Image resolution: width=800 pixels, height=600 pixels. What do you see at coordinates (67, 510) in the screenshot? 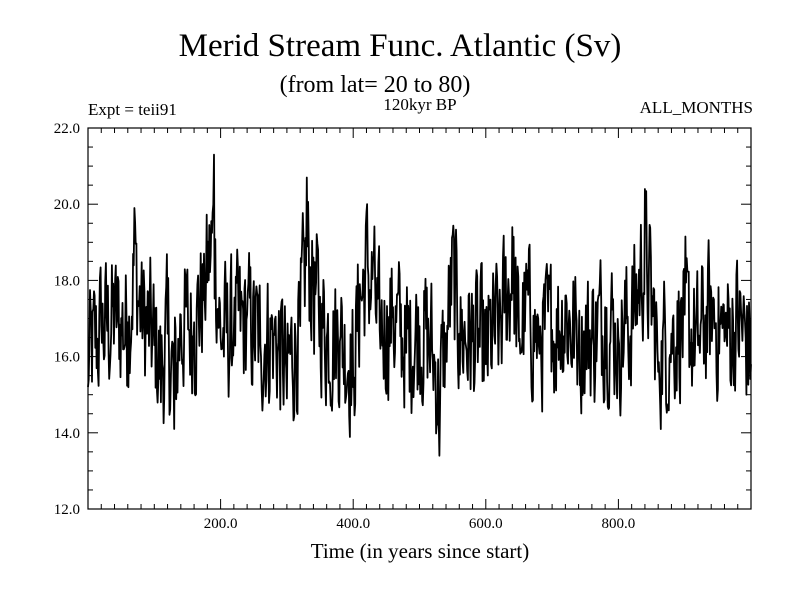
I see `y-tick-label: 12.0` at bounding box center [67, 510].